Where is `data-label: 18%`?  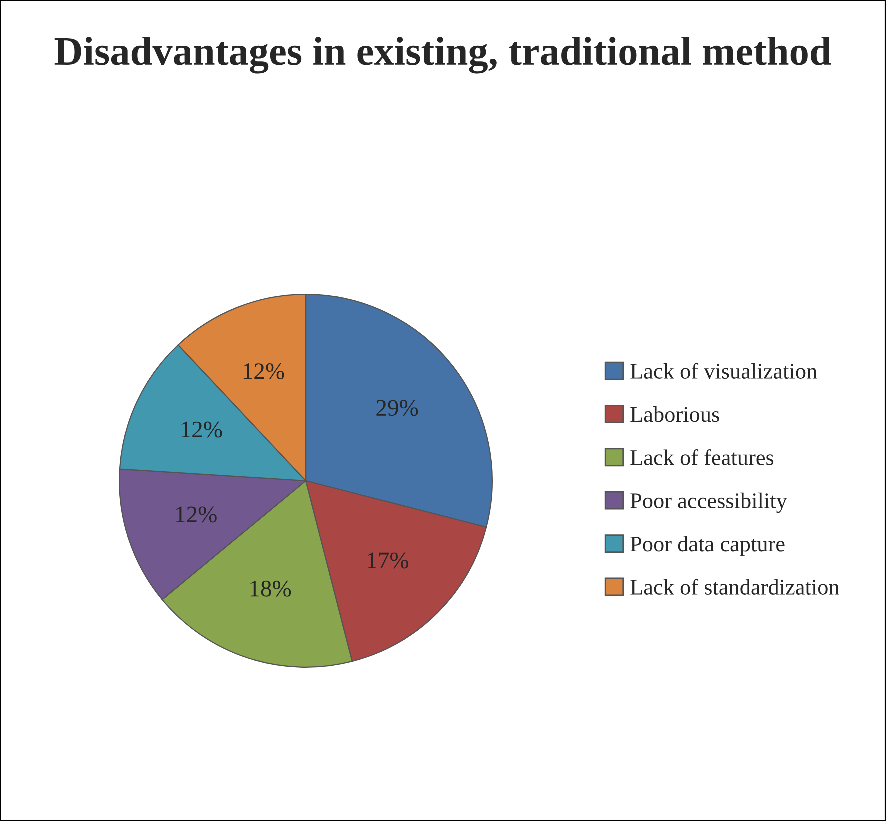 data-label: 18% is located at coordinates (271, 588).